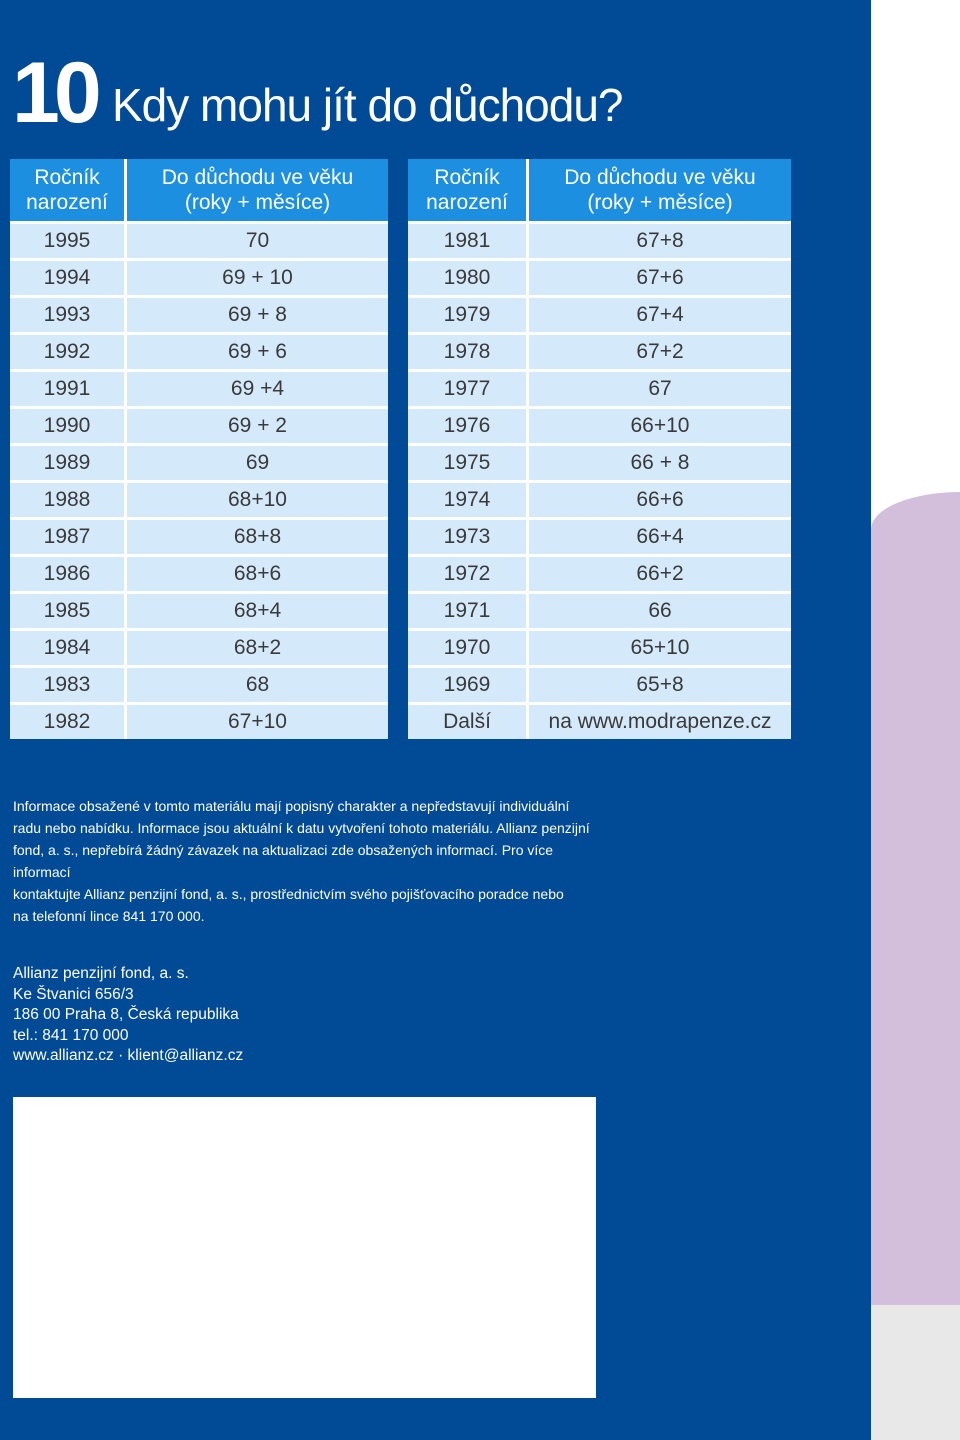  I want to click on retirement-age-cell: 67+6, so click(660, 276).